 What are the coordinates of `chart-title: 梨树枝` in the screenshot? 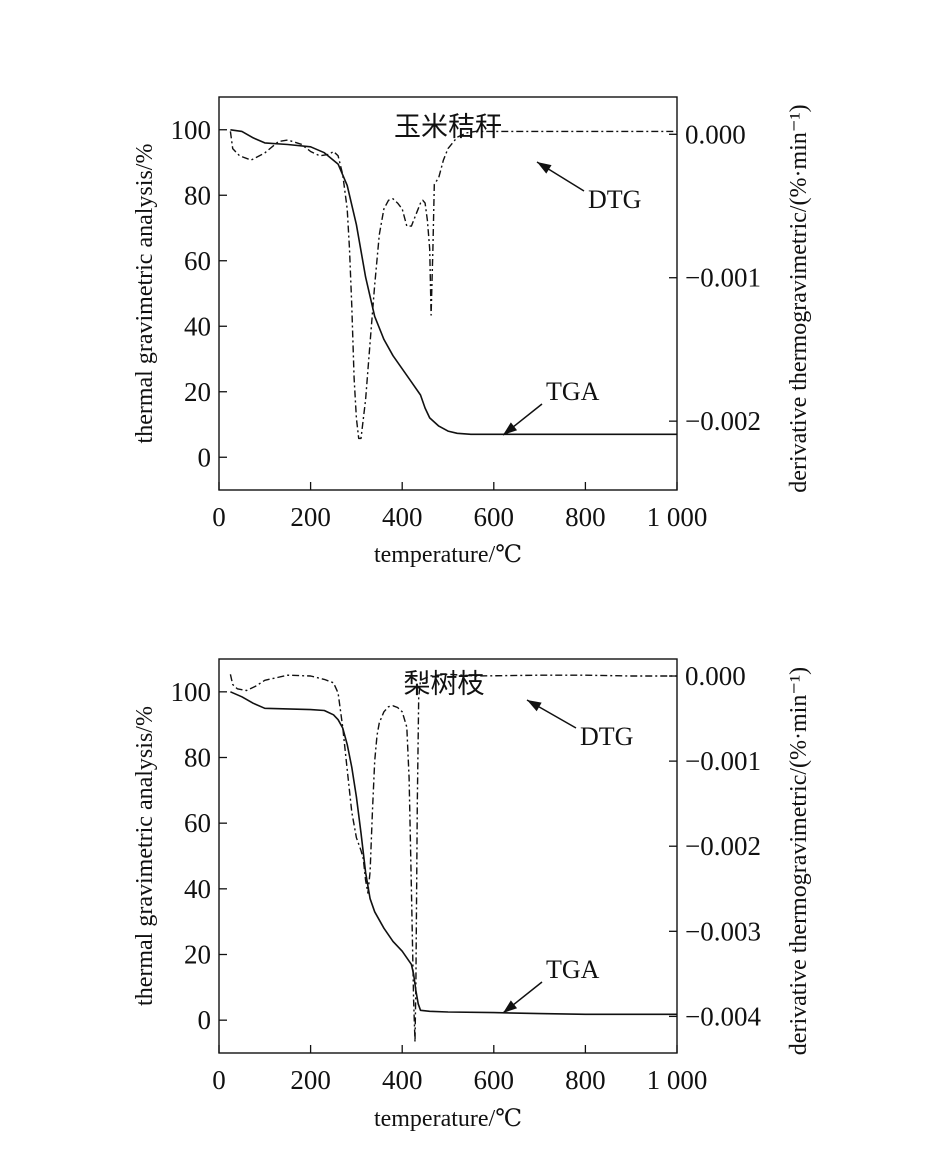 It's located at (444, 684).